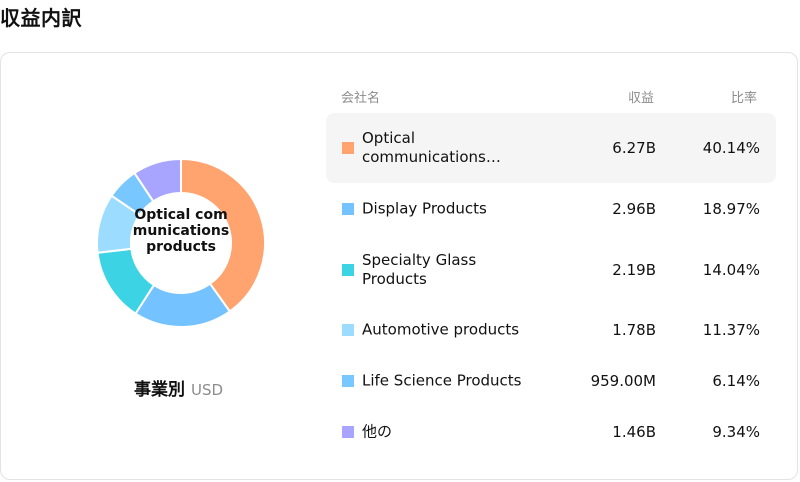  I want to click on donut-svg, so click(181, 242).